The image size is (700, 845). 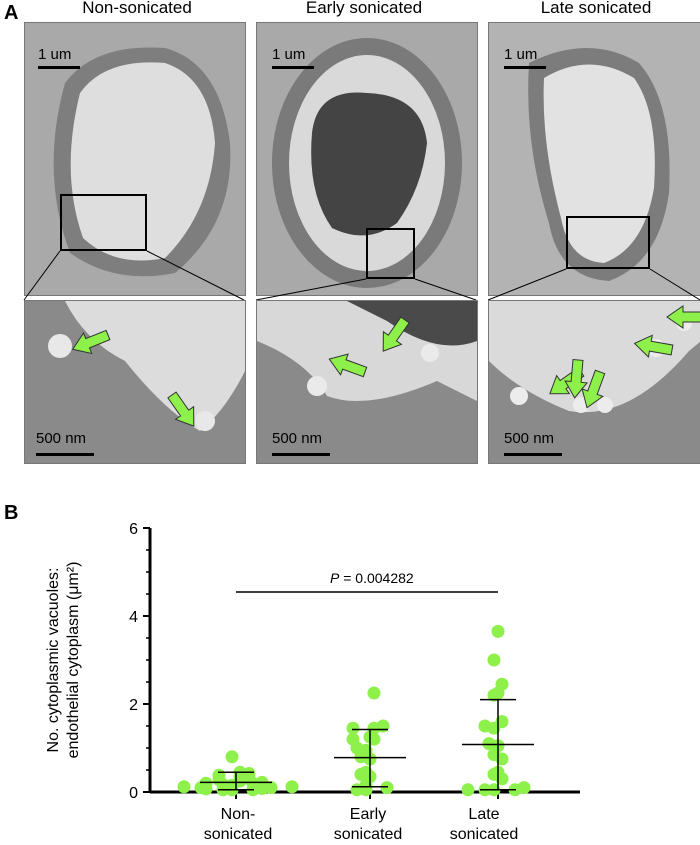 I want to click on p-value: = 0.004282, so click(x=376, y=578).